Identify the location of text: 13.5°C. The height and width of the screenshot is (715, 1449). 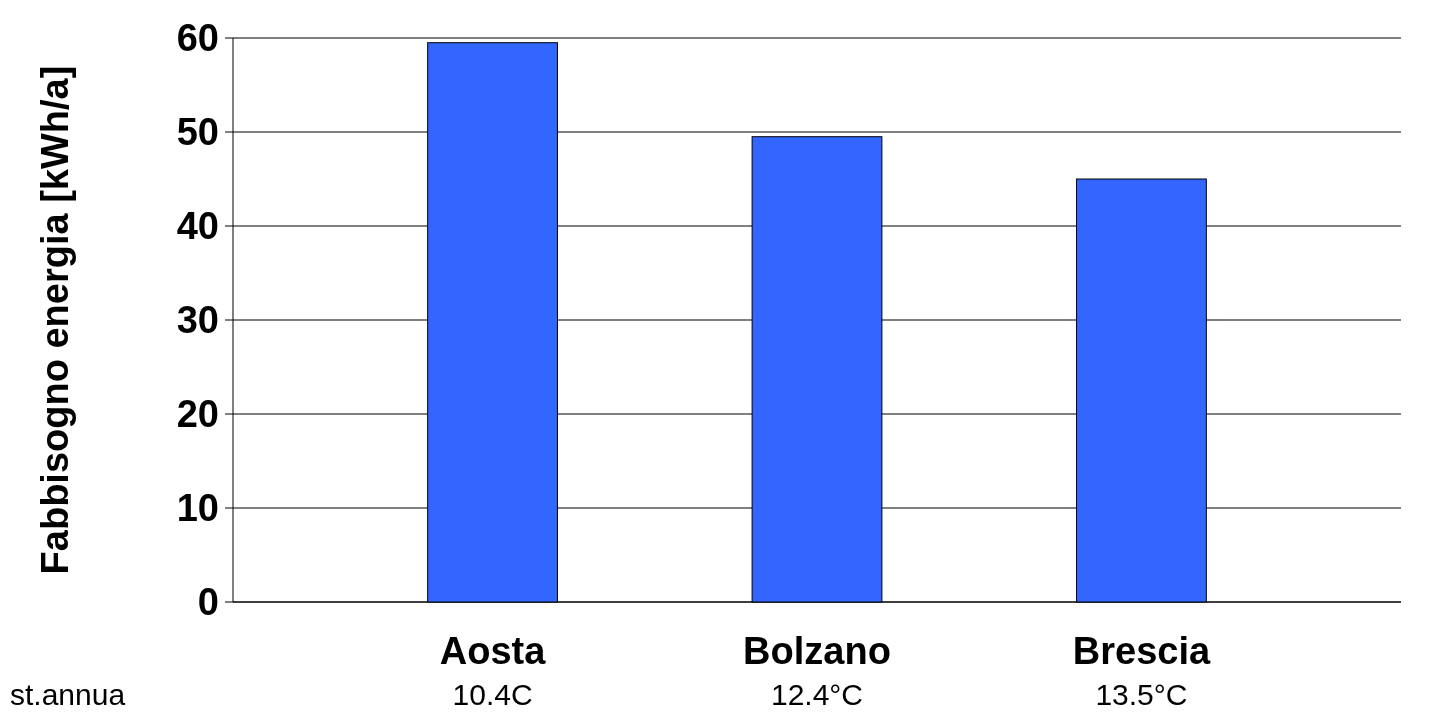
(1141, 694).